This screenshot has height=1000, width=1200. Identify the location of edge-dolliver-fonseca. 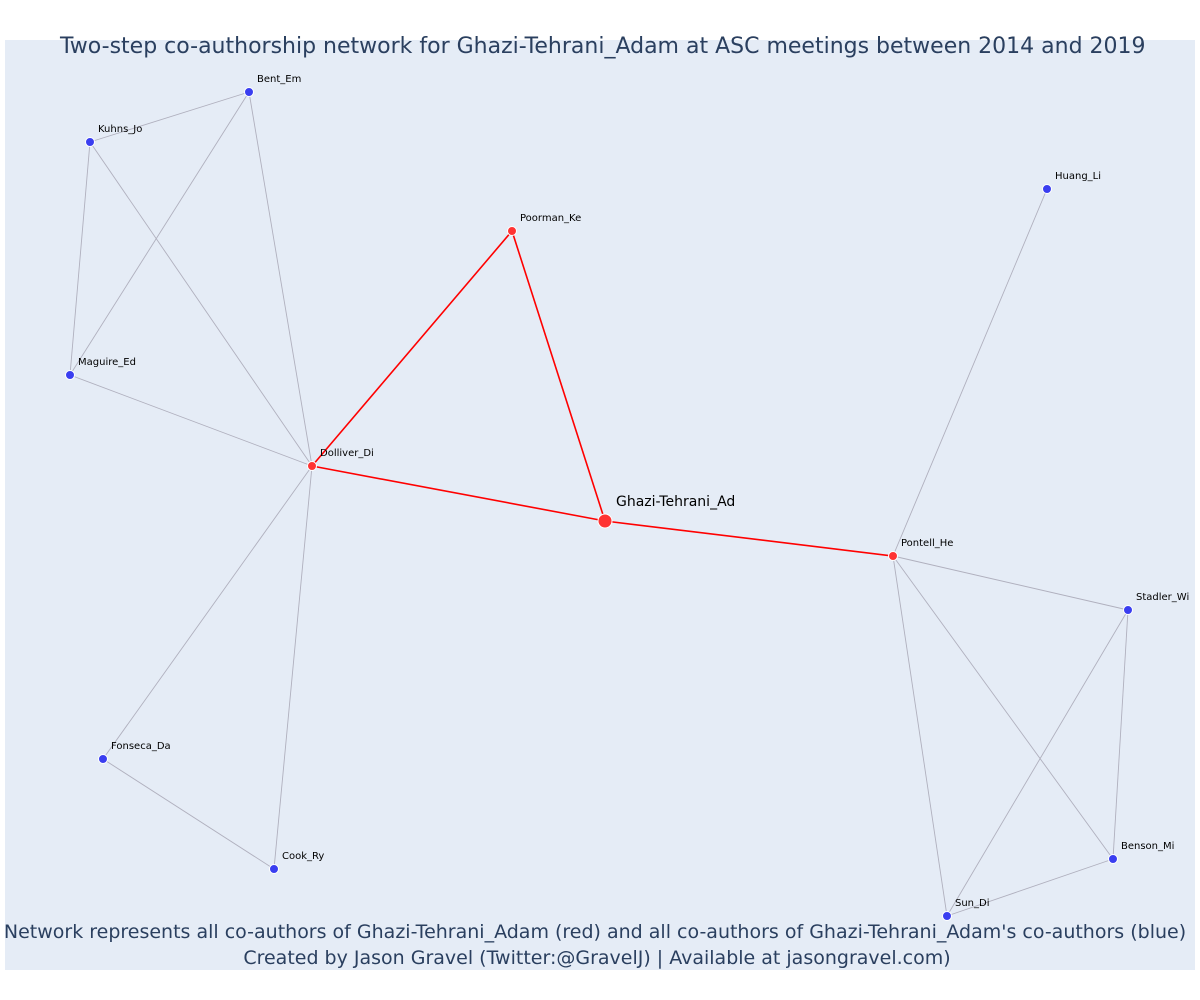
(207, 612).